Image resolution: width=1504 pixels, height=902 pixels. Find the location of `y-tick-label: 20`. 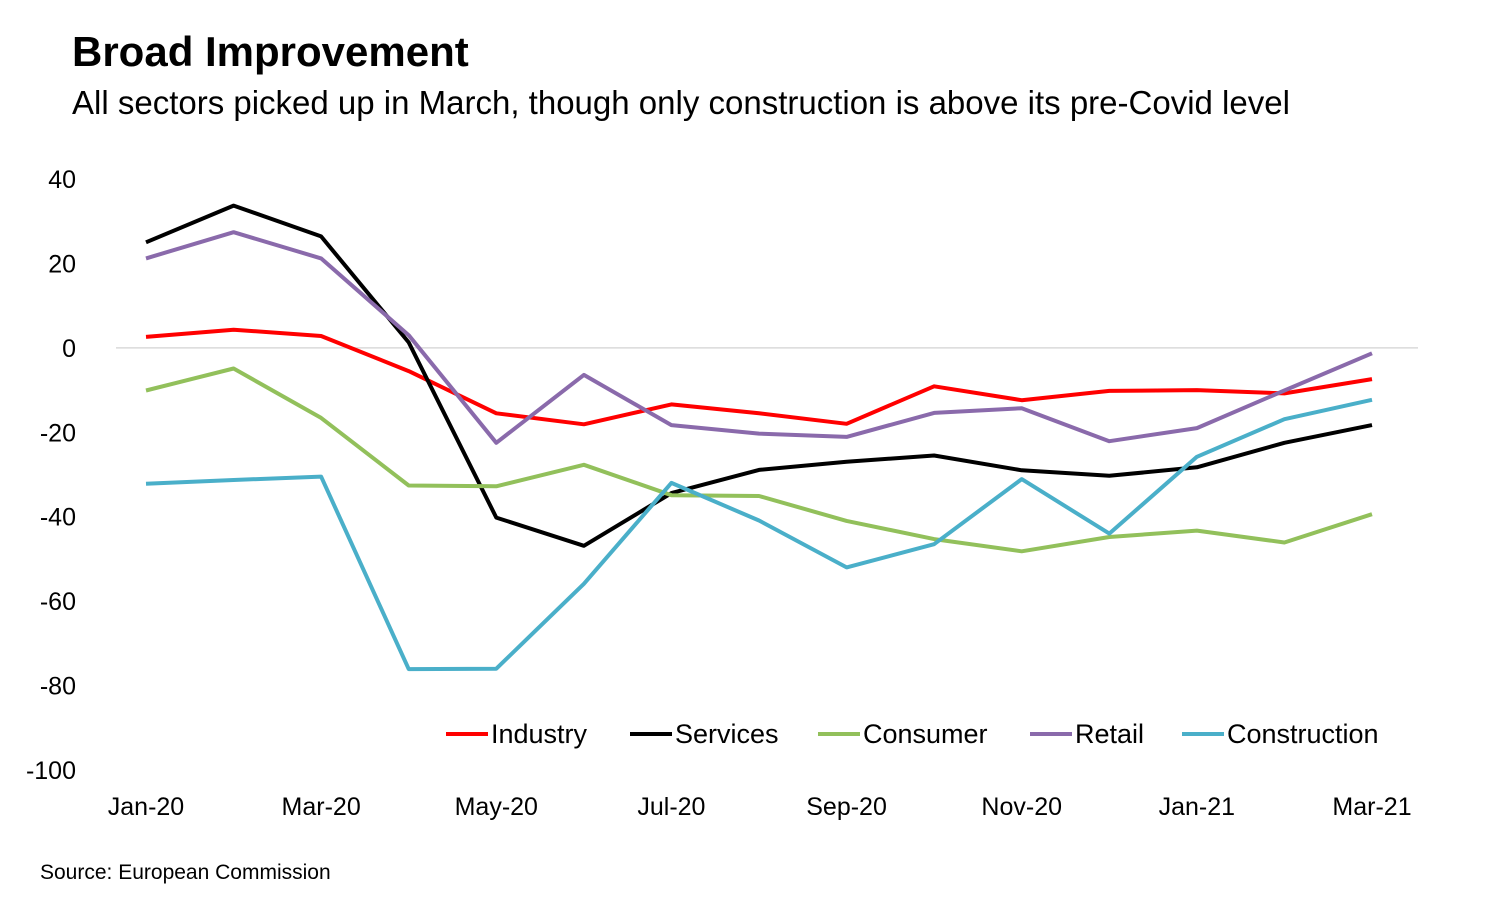

y-tick-label: 20 is located at coordinates (62, 264).